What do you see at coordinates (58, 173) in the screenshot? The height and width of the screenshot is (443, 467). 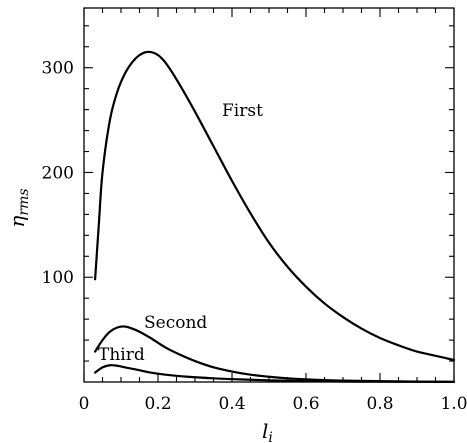 I see `y-tick-label: 200` at bounding box center [58, 173].